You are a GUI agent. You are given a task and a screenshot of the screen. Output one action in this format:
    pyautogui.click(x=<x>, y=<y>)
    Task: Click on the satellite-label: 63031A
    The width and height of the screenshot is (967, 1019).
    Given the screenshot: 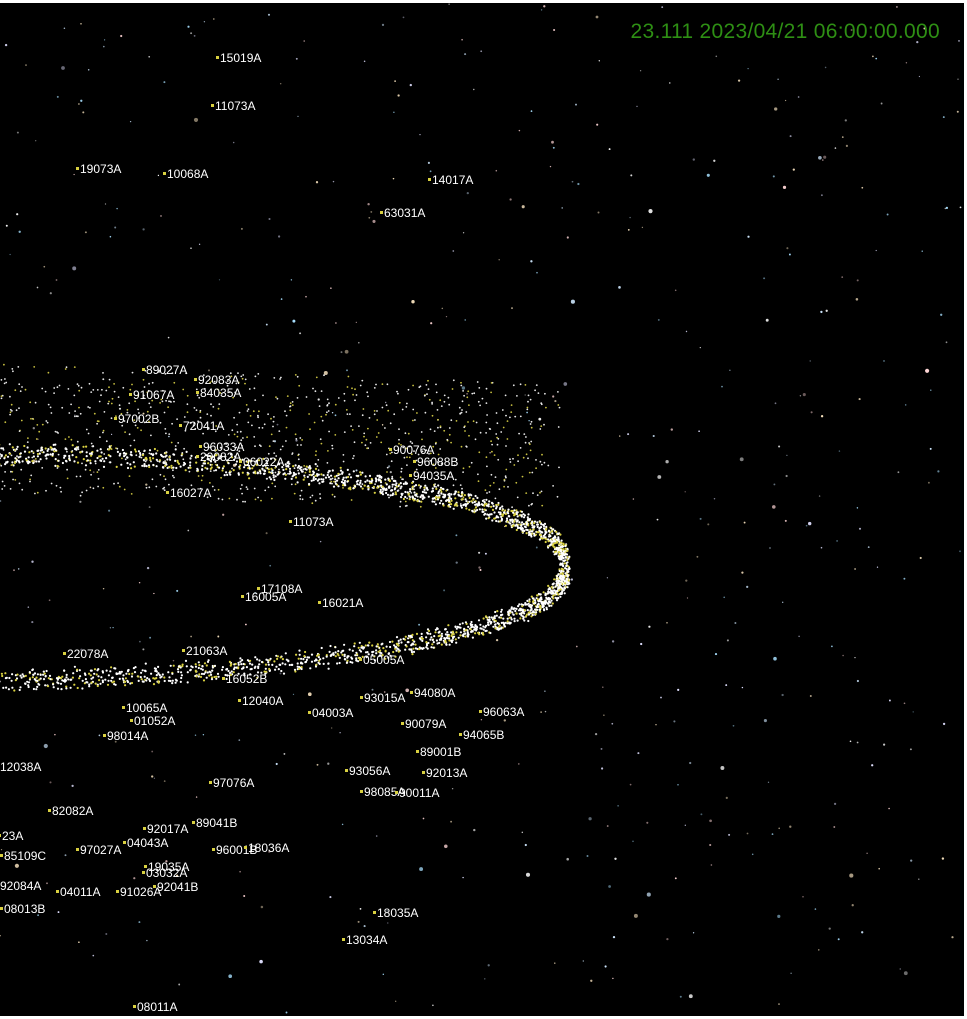 What is the action you would take?
    pyautogui.click(x=402, y=213)
    